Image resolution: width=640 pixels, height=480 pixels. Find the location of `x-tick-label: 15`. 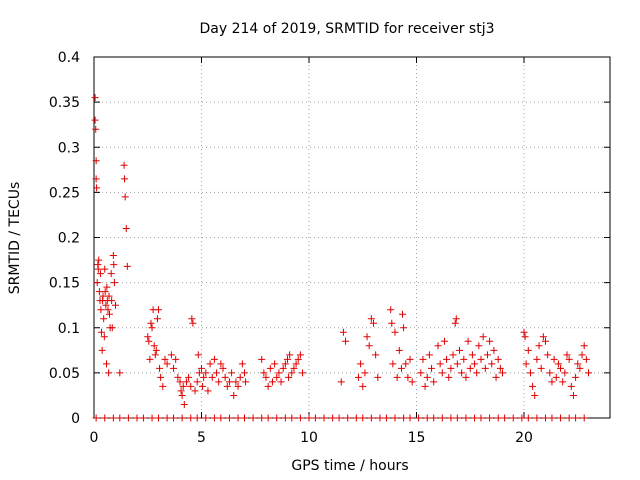

x-tick-label: 15 is located at coordinates (417, 438).